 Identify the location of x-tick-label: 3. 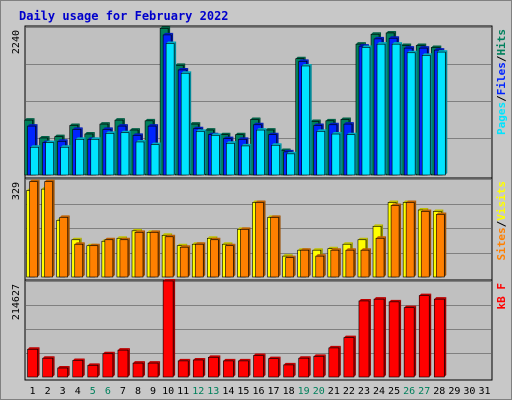
(63, 391).